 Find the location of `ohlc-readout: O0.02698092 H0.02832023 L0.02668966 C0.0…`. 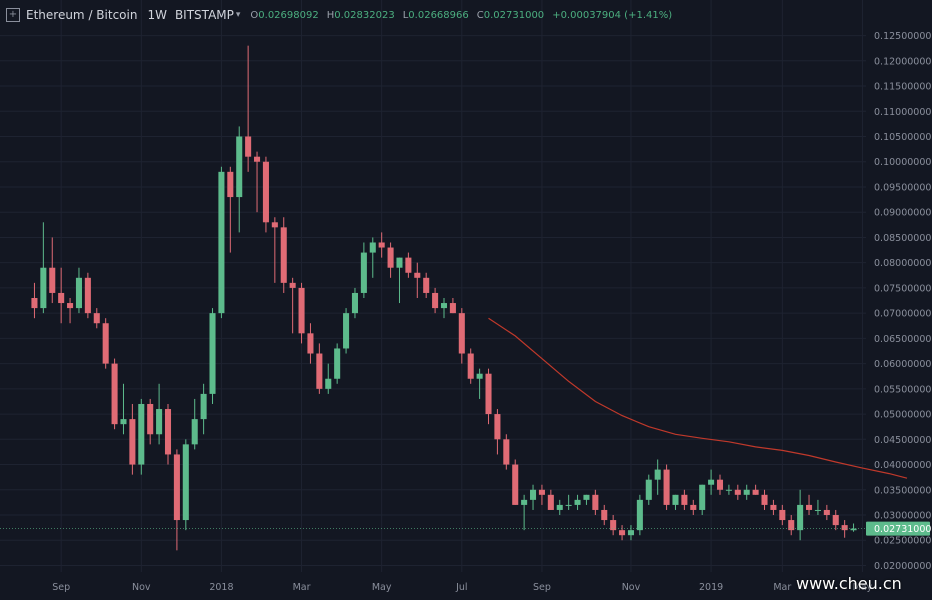

ohlc-readout: O0.02698092 H0.02832023 L0.02668966 C0.0… is located at coordinates (461, 15).